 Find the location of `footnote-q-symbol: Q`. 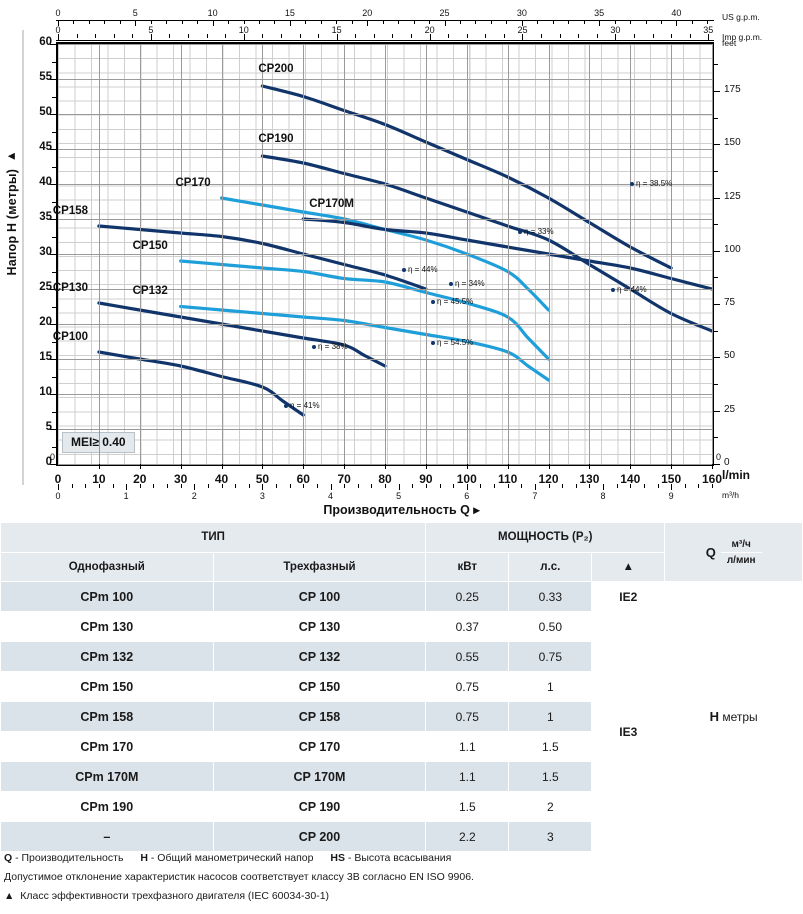

footnote-q-symbol: Q is located at coordinates (8, 858).